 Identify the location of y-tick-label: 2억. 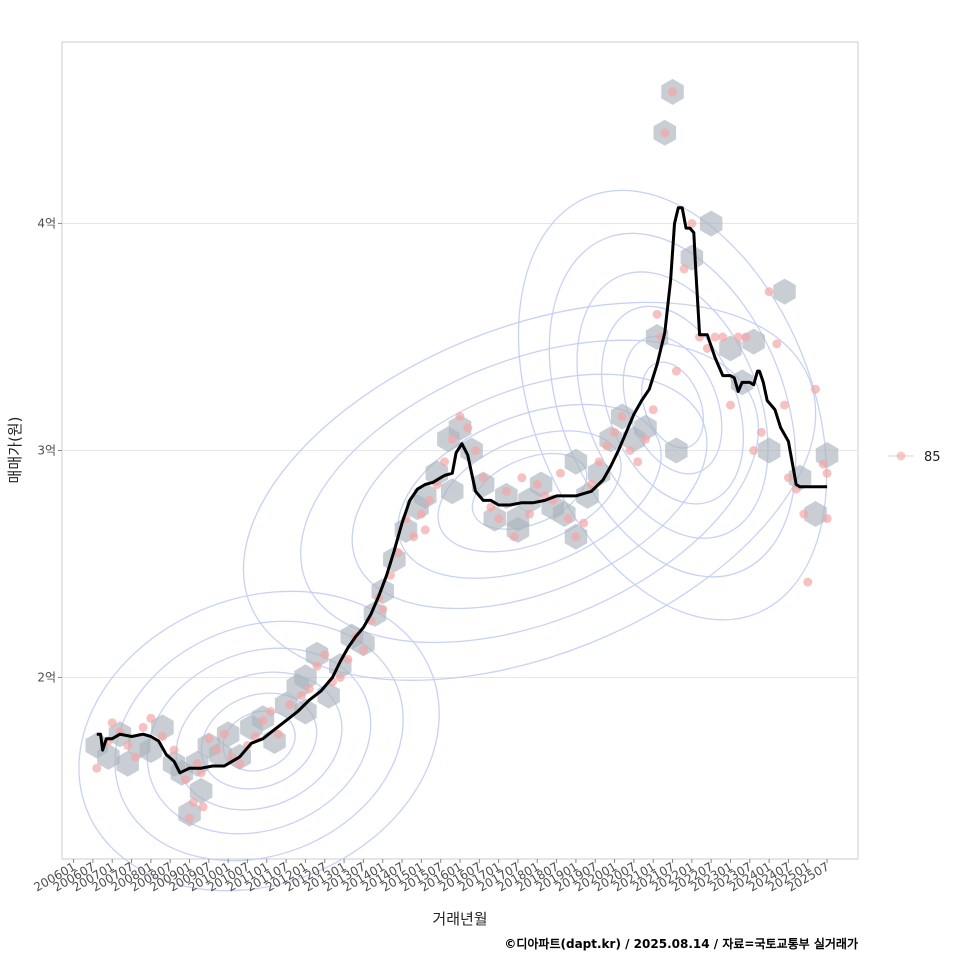
(46, 677).